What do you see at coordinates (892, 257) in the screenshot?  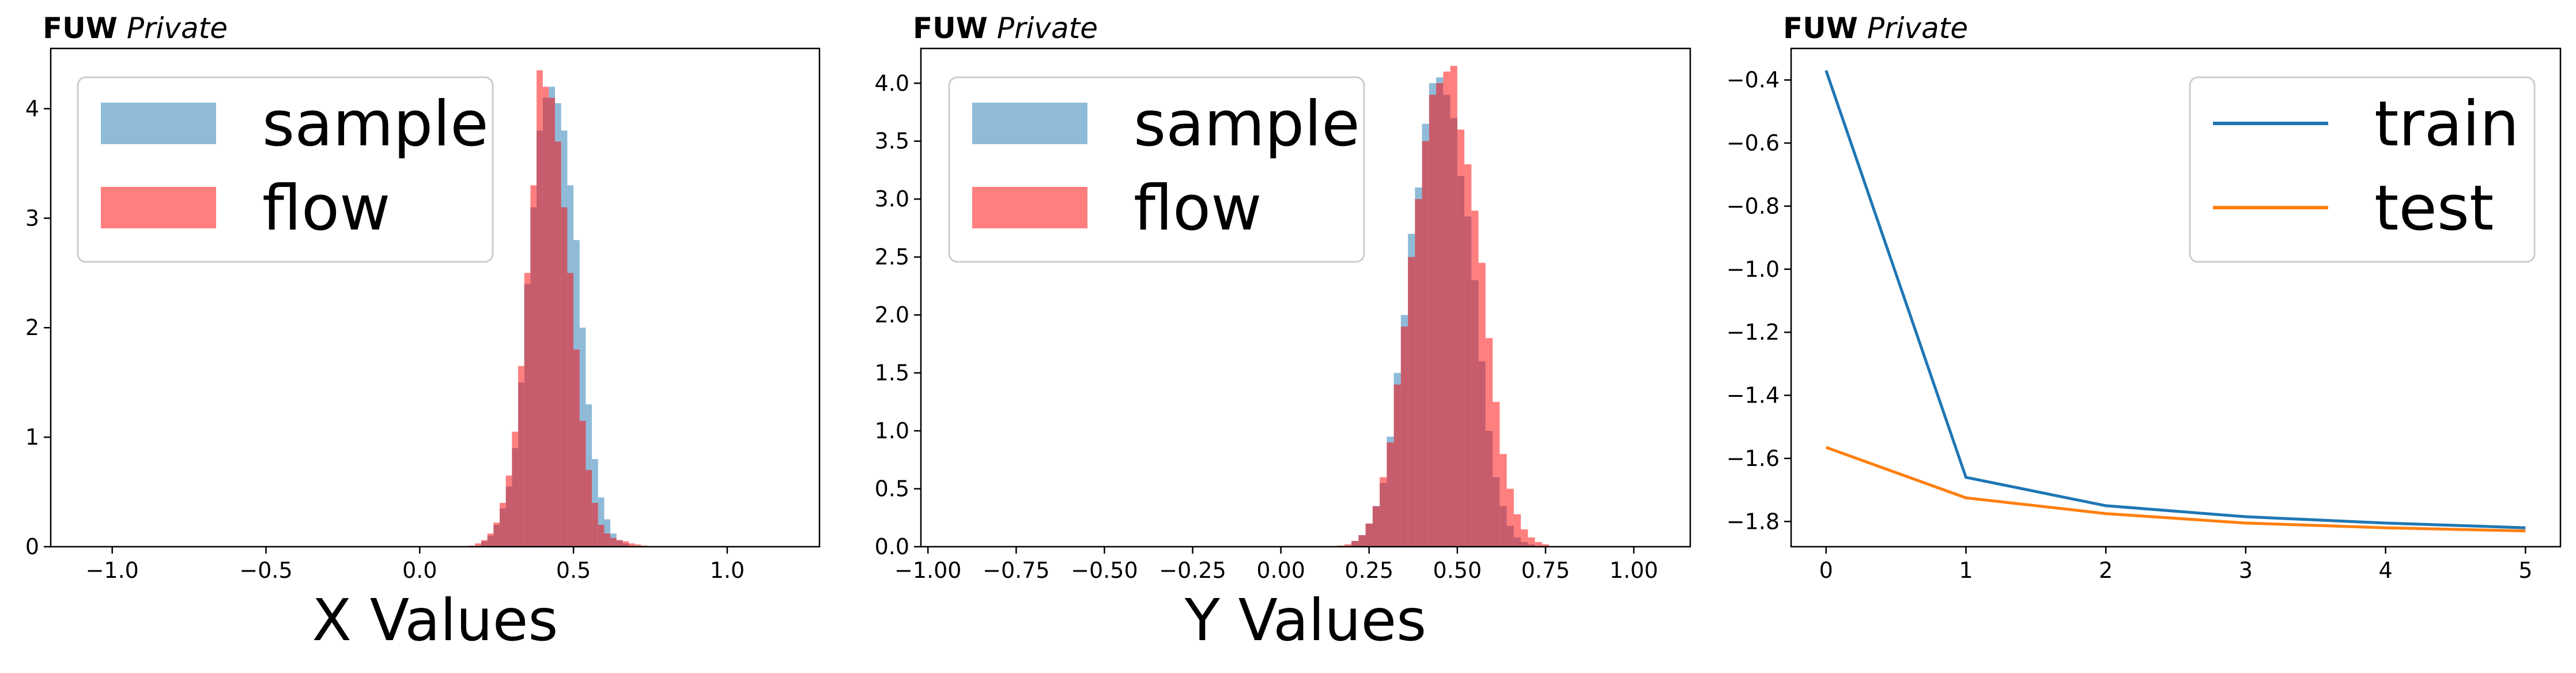 I see `y-tick-label: 2.5` at bounding box center [892, 257].